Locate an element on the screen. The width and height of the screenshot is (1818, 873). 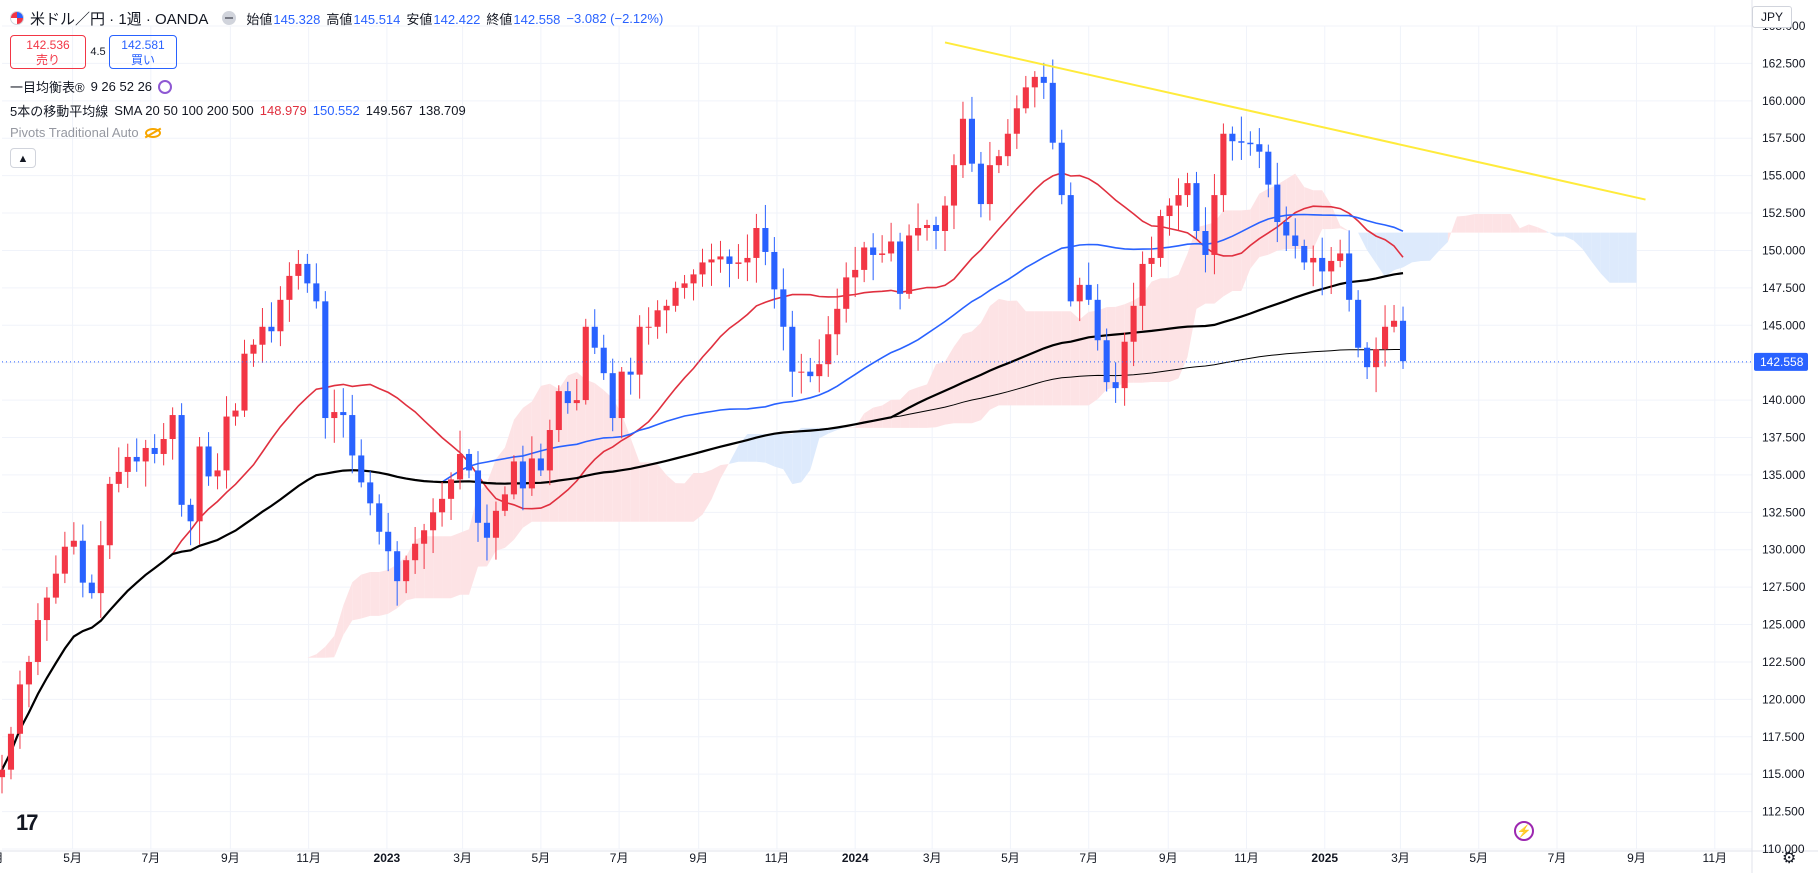
time-tick-label: 2025 is located at coordinates (1324, 858).